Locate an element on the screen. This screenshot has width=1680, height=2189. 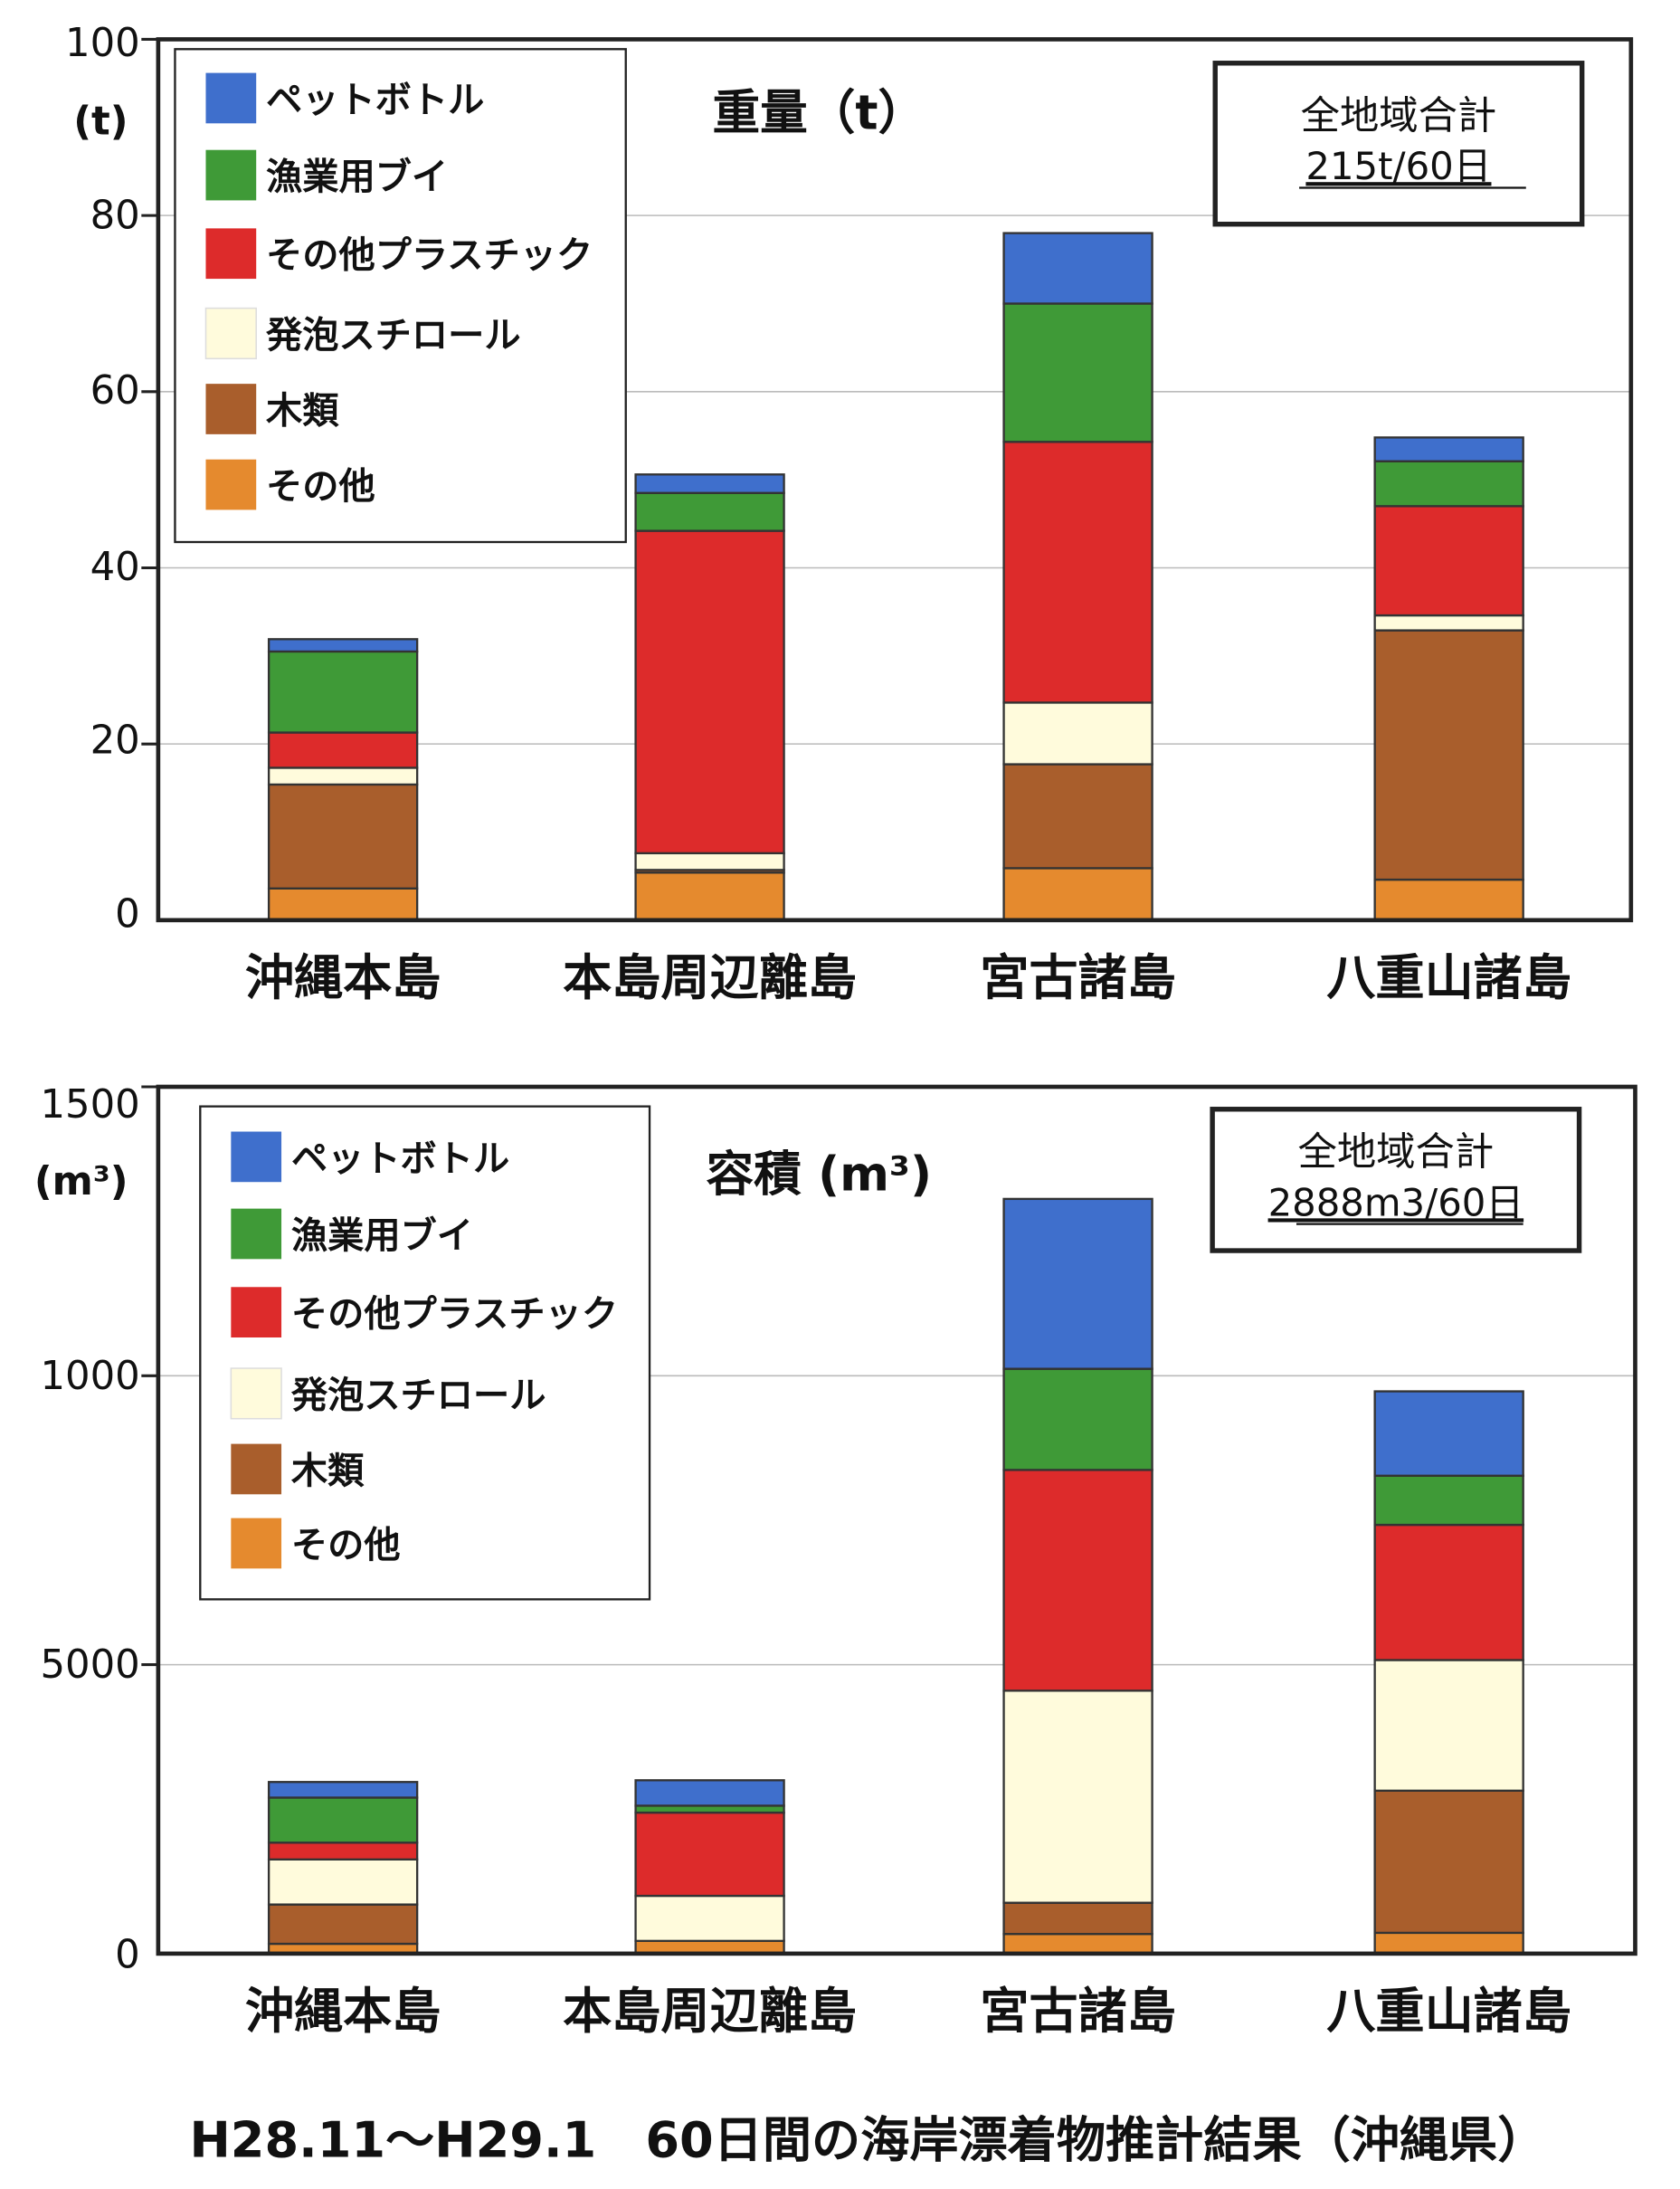
y-axis-label: (t) is located at coordinates (100, 122).